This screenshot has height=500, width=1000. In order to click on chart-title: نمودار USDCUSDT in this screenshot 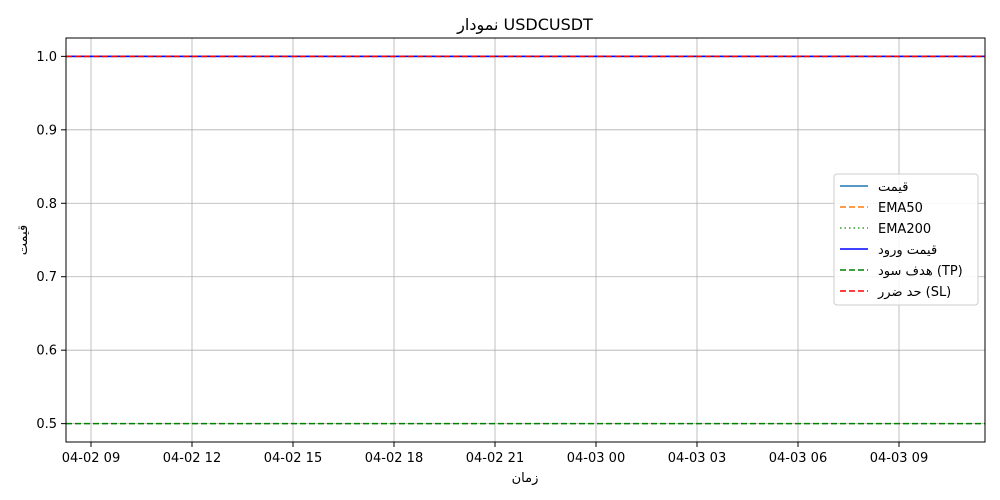, I will do `click(524, 25)`.